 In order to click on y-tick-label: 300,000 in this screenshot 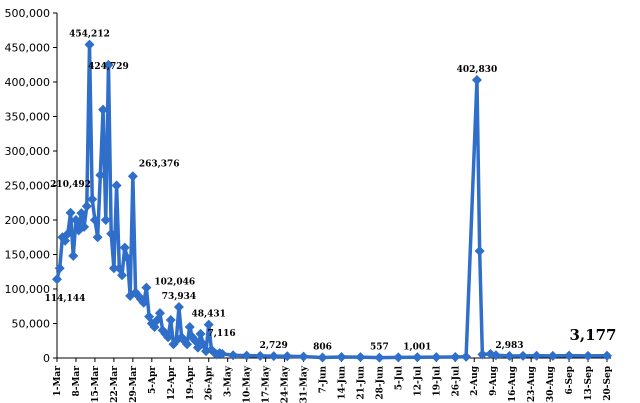, I will do `click(28, 151)`.